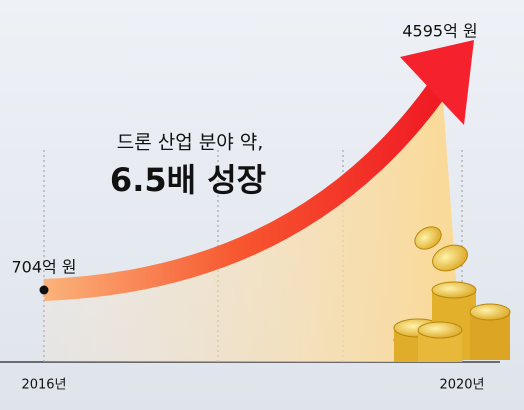  Describe the element at coordinates (452, 294) in the screenshot. I see `coins` at that location.